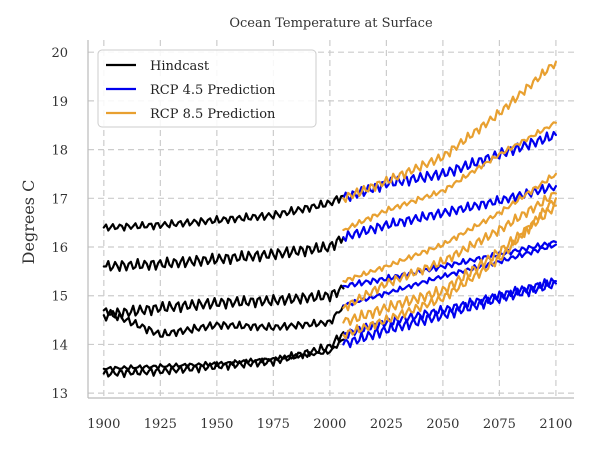 The image size is (600, 450). I want to click on y-tick-label: 14, so click(59, 345).